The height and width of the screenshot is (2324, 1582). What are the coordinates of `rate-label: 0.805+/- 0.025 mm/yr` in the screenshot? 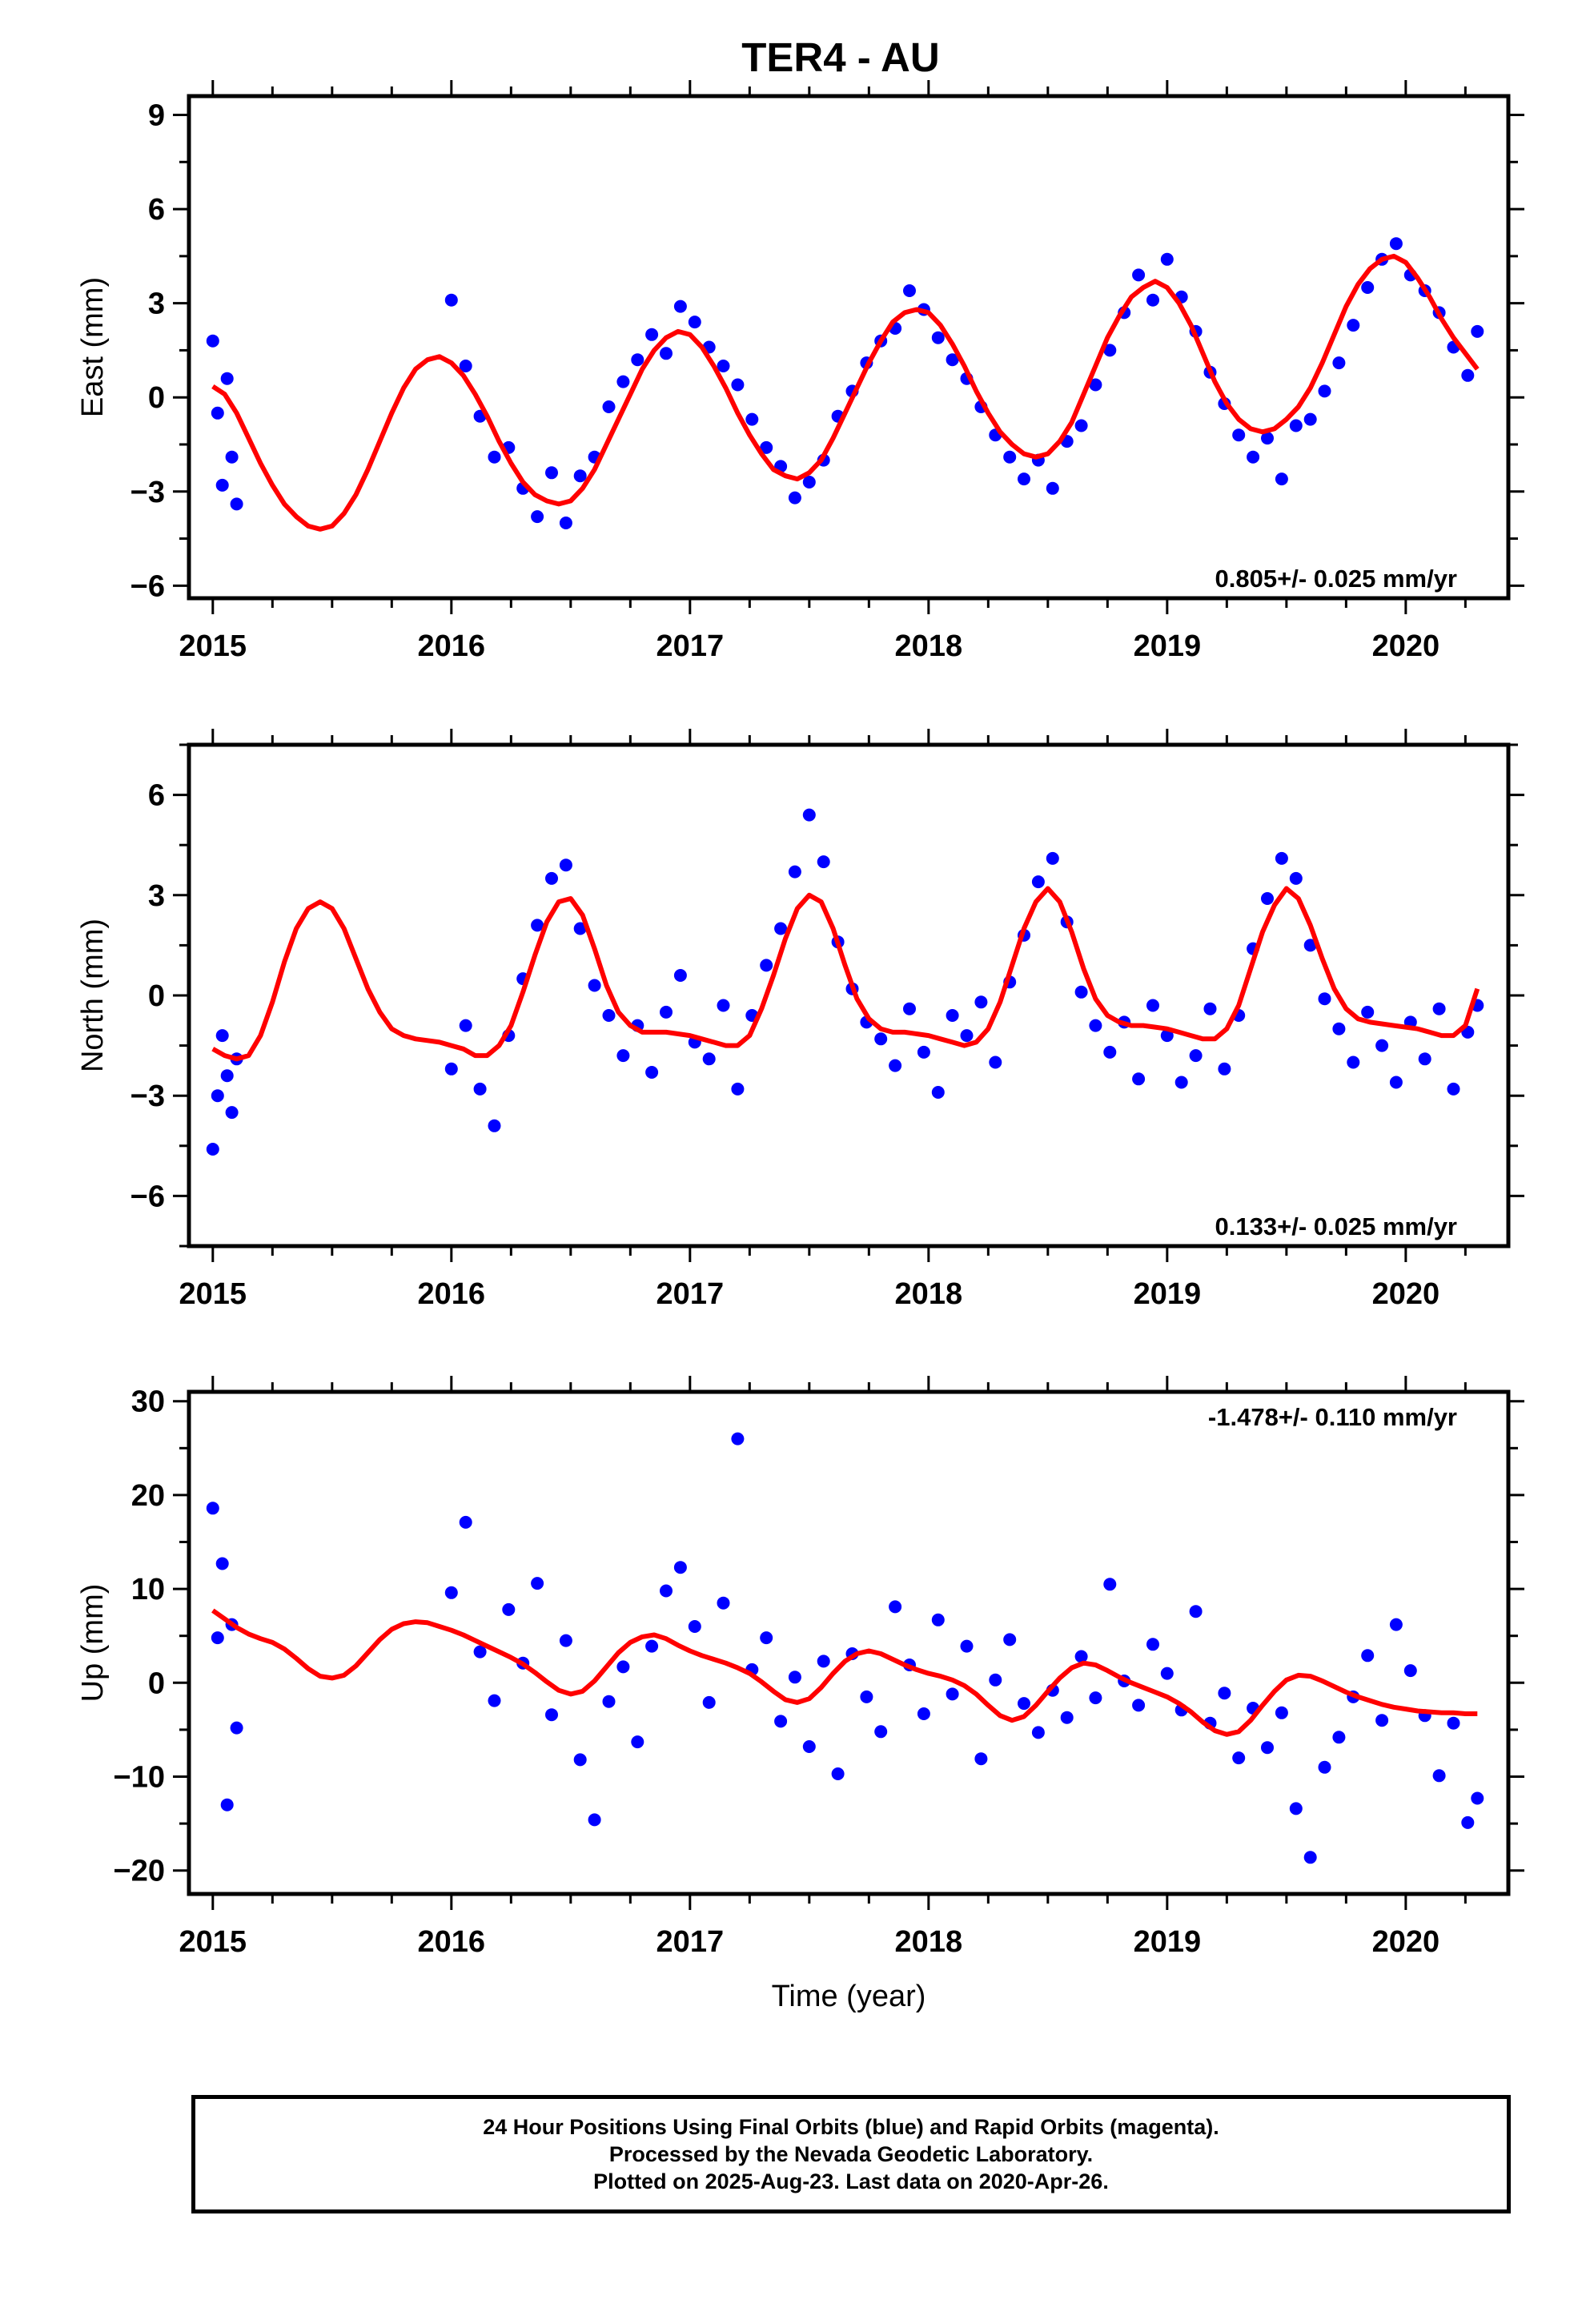 It's located at (1336, 579).